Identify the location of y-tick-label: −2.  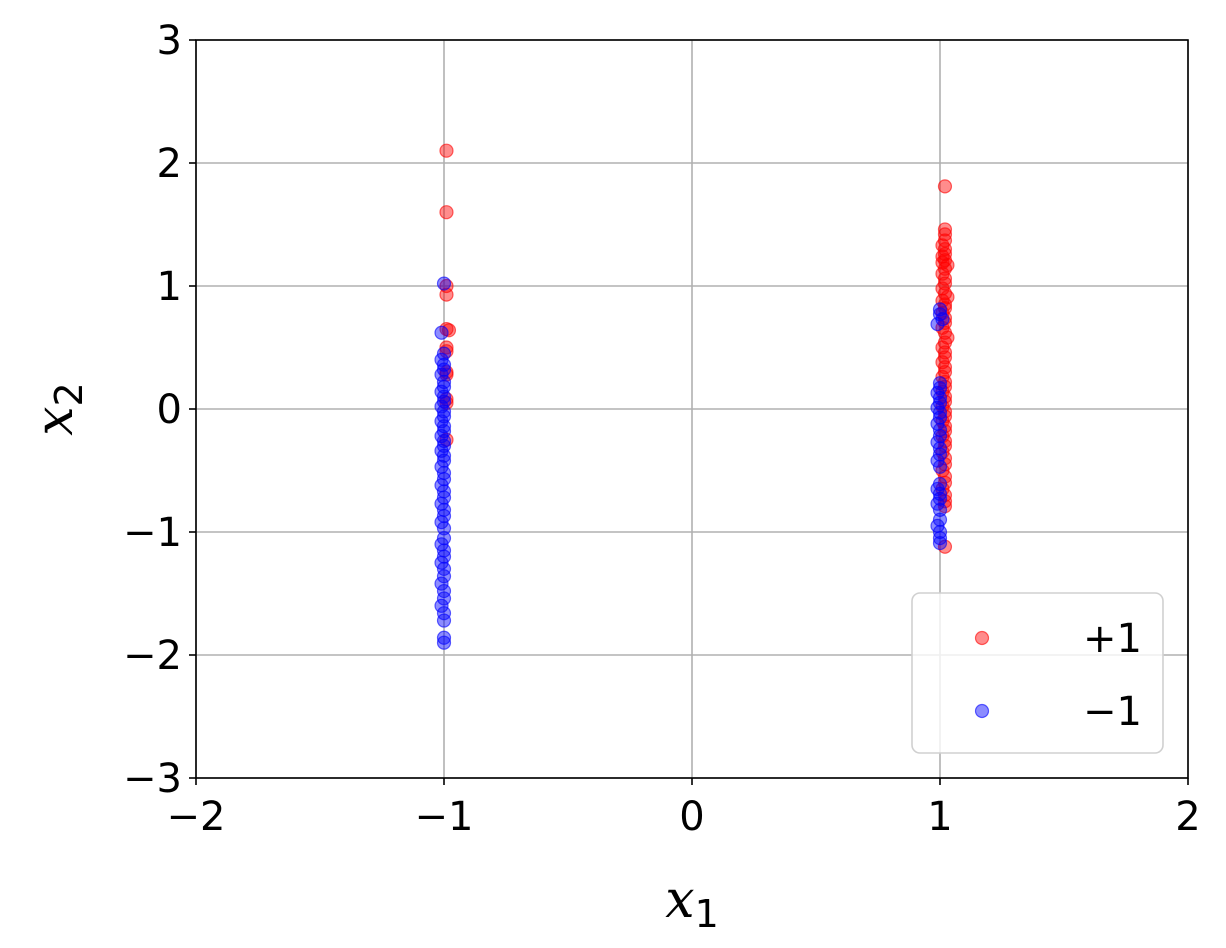
(152, 656).